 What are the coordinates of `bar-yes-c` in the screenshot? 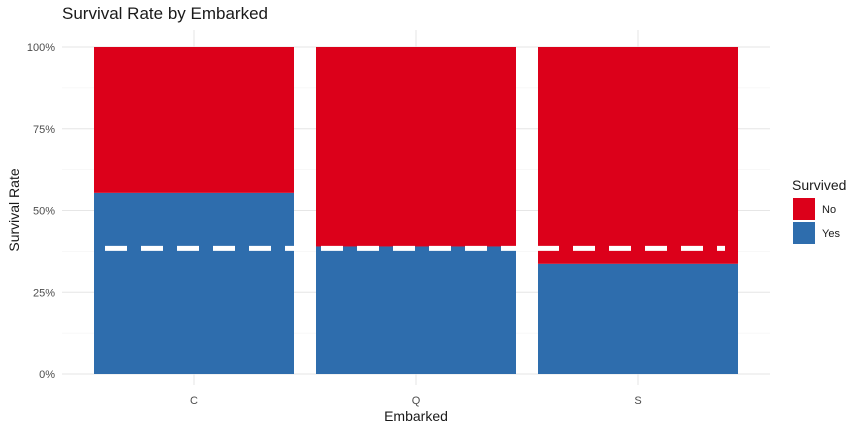 It's located at (194, 283).